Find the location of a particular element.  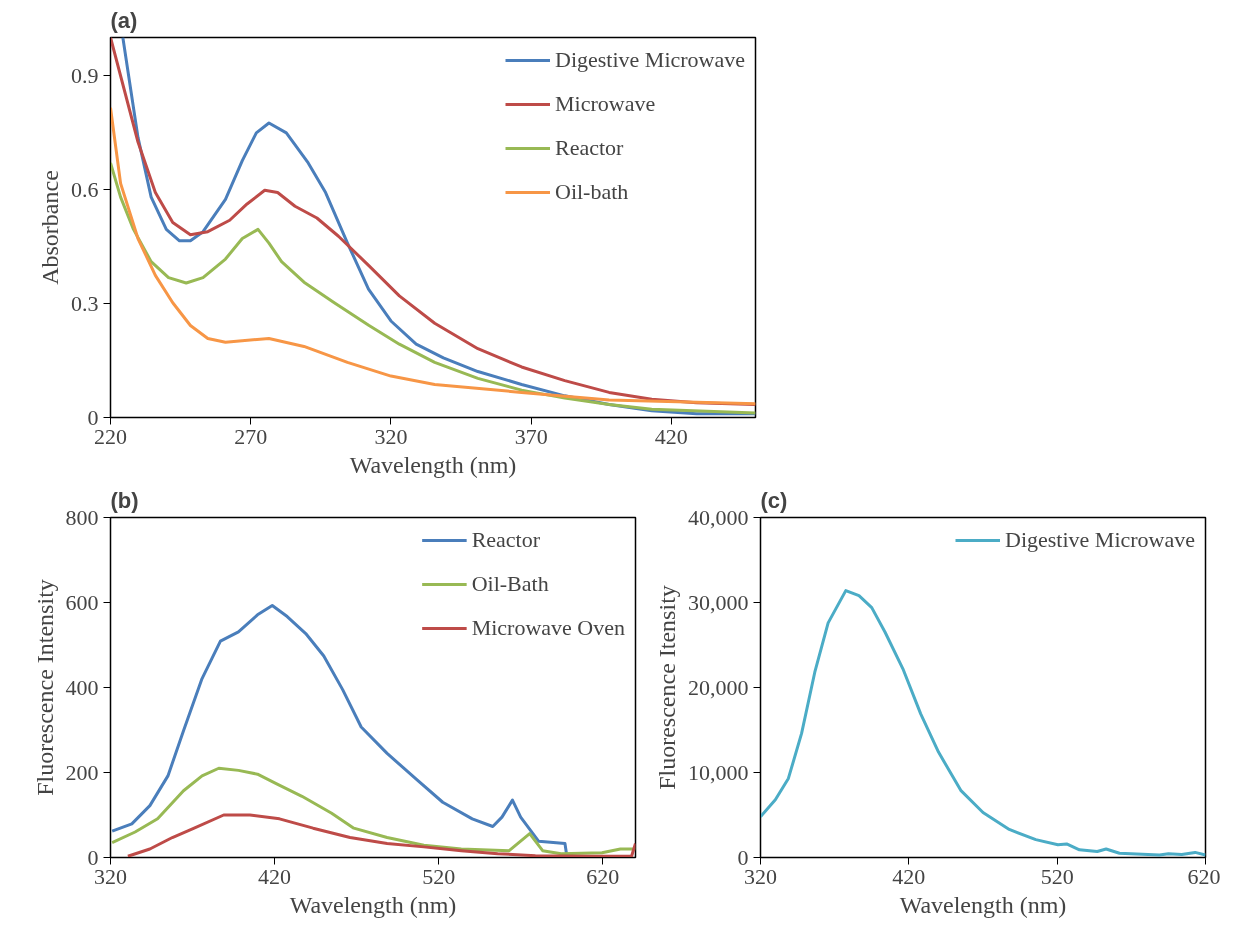

legend-label: Microwave Oven is located at coordinates (548, 628).